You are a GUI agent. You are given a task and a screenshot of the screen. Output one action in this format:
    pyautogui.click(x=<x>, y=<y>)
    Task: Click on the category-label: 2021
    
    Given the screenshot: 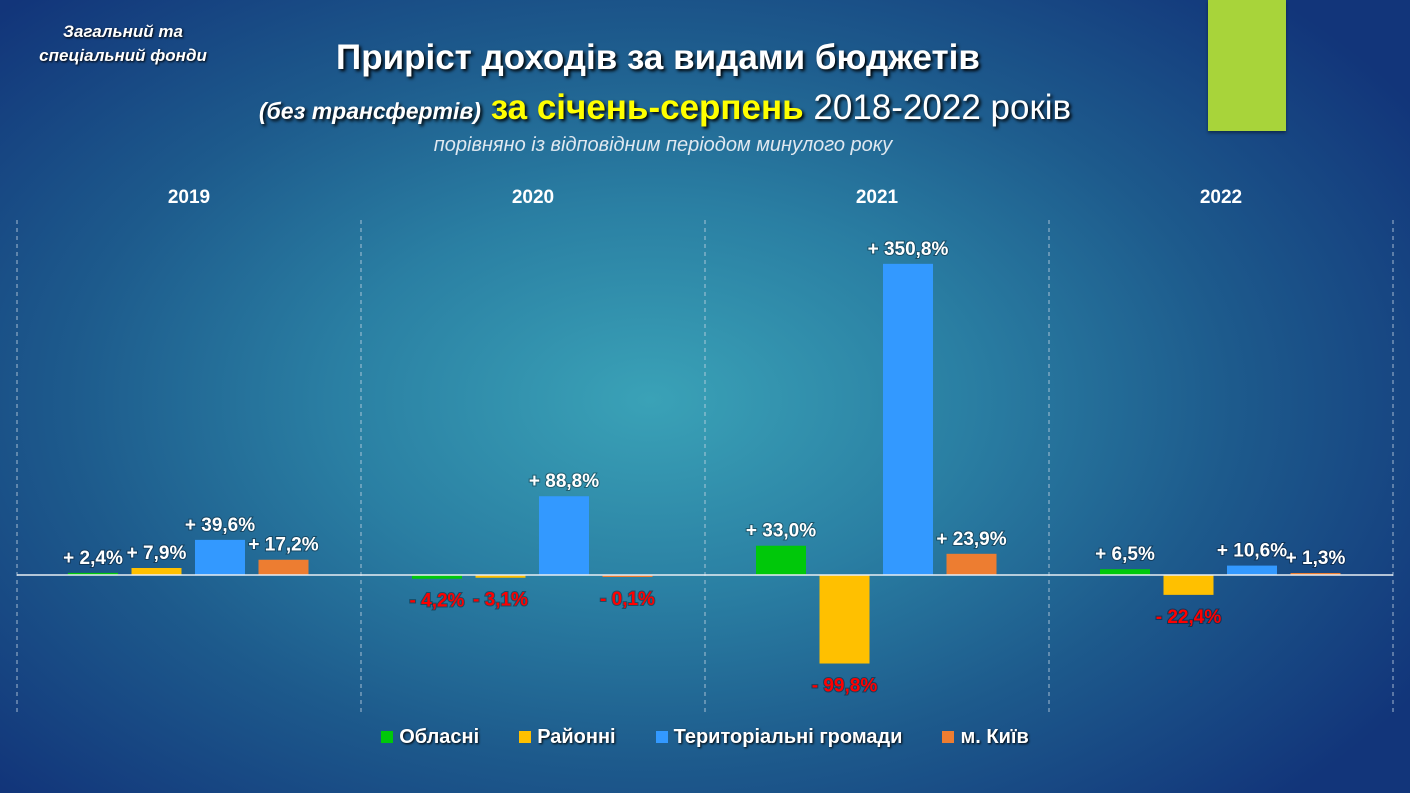 What is the action you would take?
    pyautogui.click(x=877, y=197)
    